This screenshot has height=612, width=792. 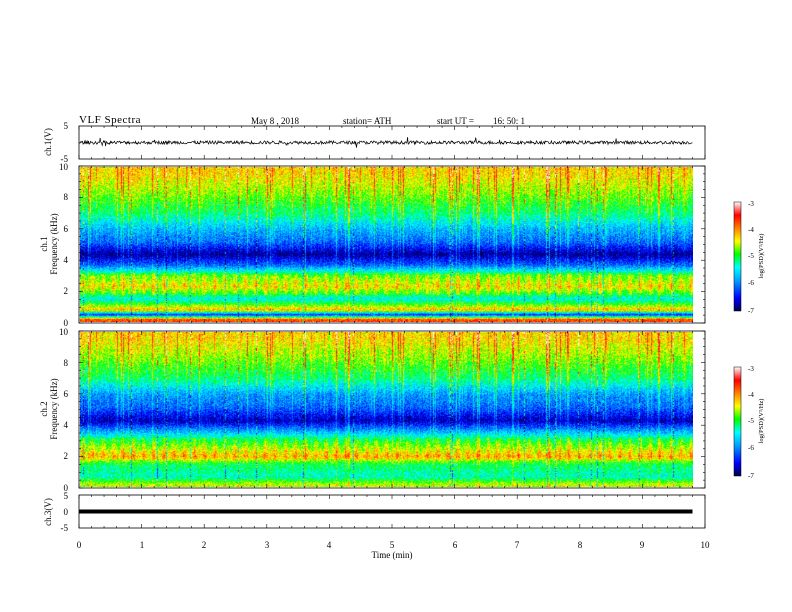 I want to click on station-label: station= ATH, so click(x=367, y=121).